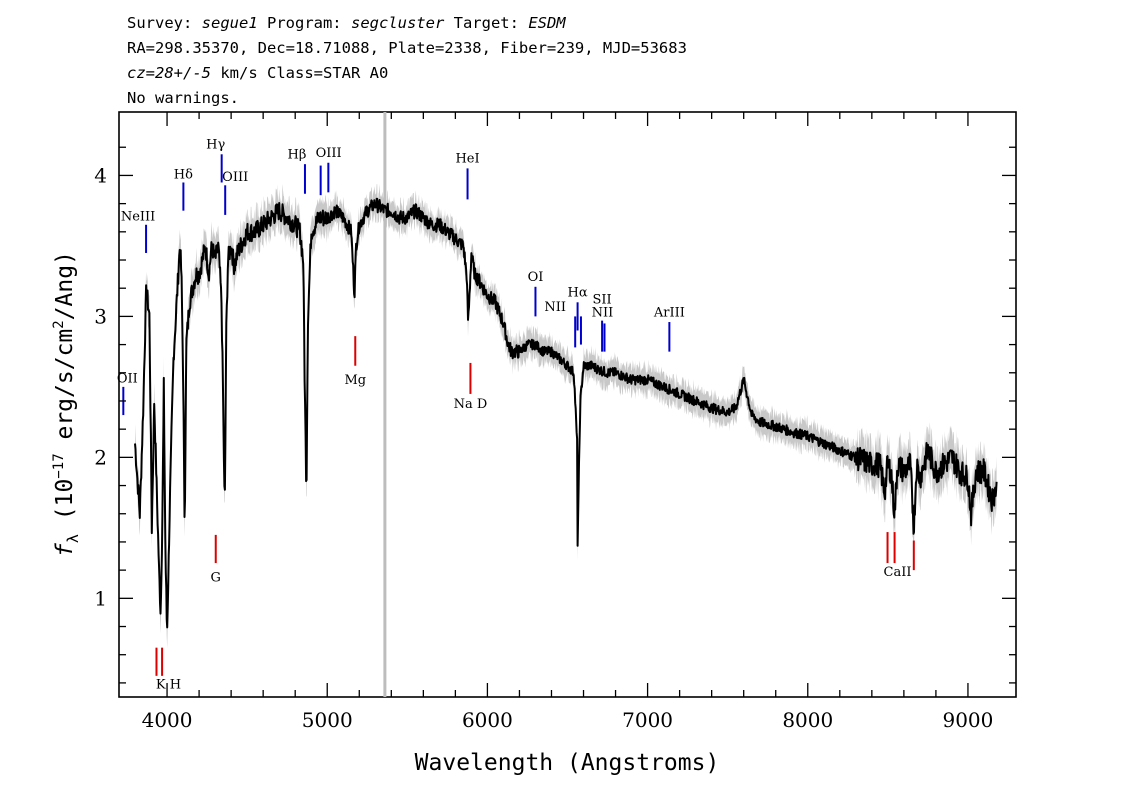 This screenshot has width=1134, height=810. I want to click on y-tick-label: 4, so click(100, 175).